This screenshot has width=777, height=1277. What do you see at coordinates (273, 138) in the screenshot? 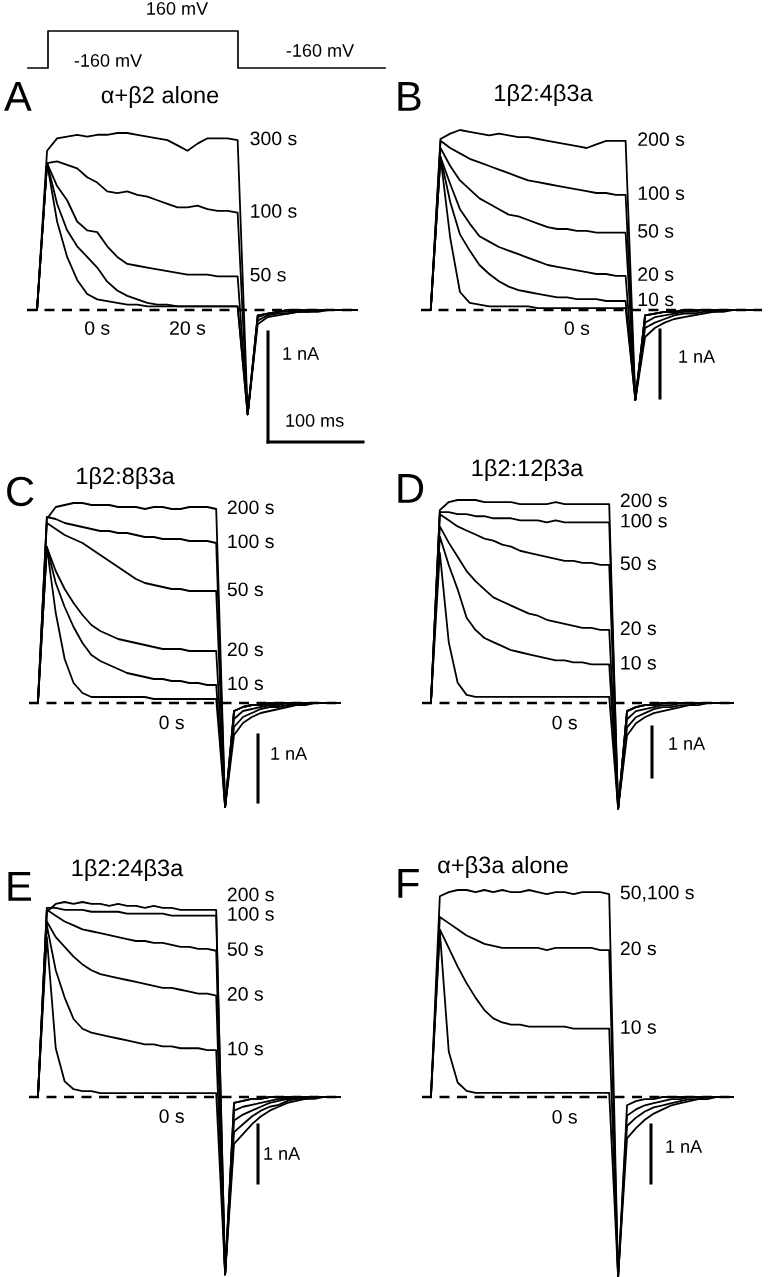
I see `series-label: 300 s` at bounding box center [273, 138].